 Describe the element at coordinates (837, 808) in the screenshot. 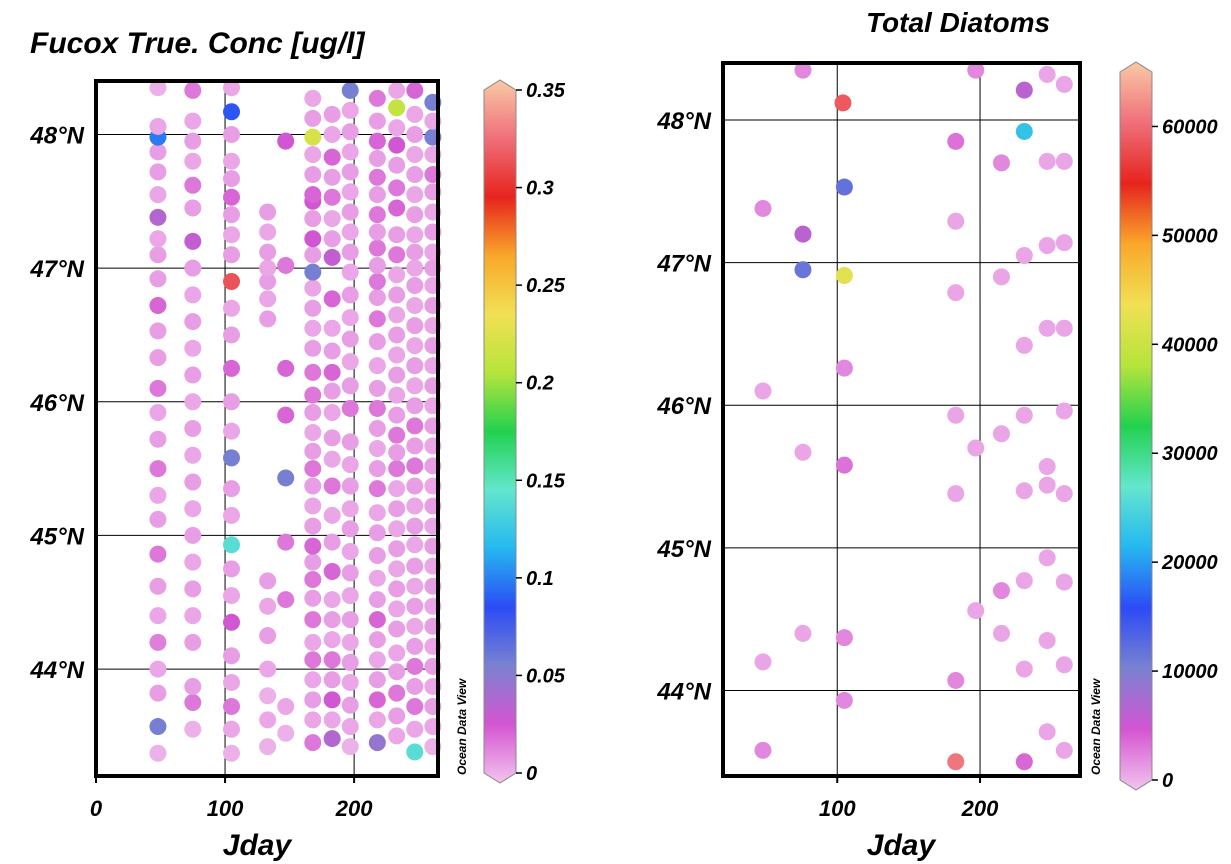

I see `right-x-tick-label: 100` at that location.